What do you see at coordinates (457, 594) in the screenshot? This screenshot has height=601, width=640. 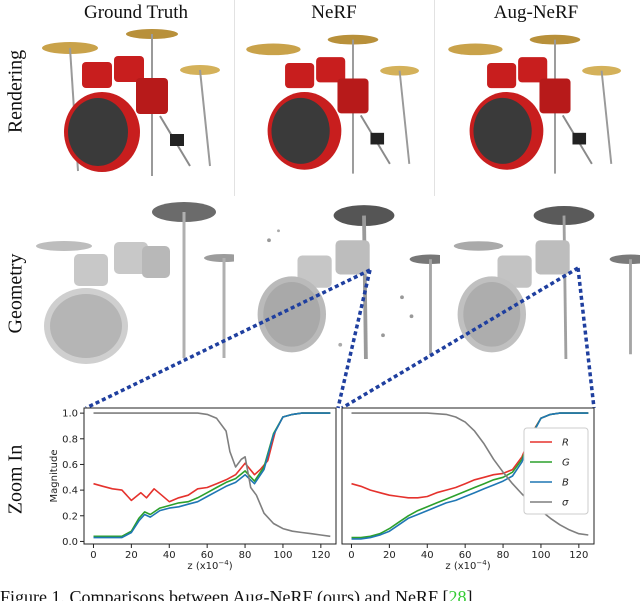 I see `citation-link: 28` at bounding box center [457, 594].